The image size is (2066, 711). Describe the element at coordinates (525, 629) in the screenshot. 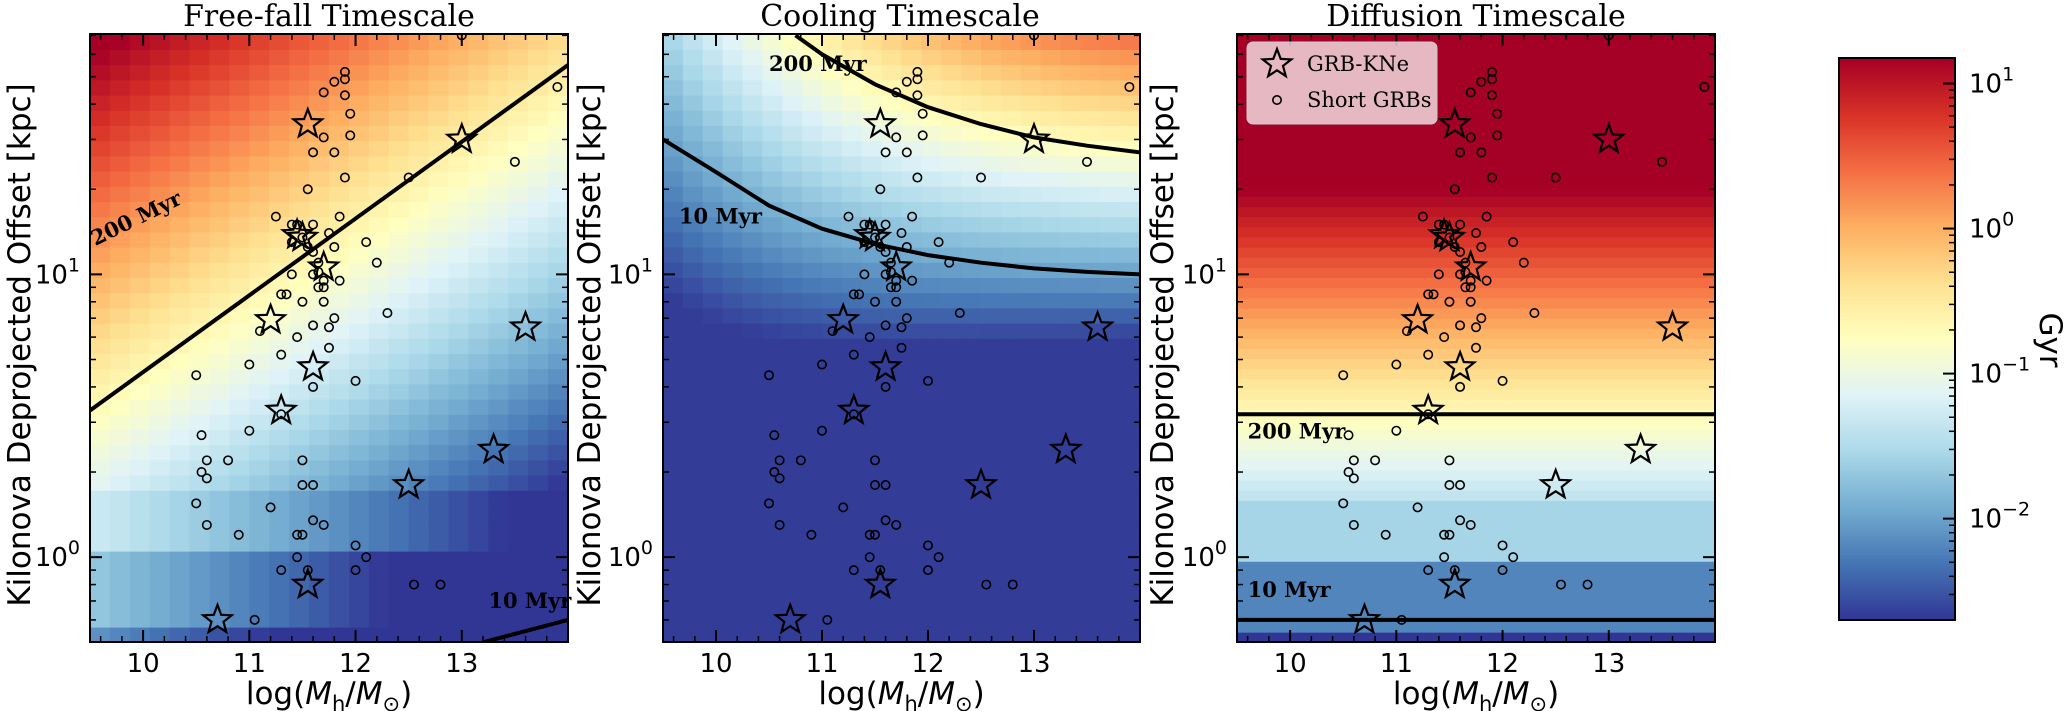

I see `contour-line` at that location.